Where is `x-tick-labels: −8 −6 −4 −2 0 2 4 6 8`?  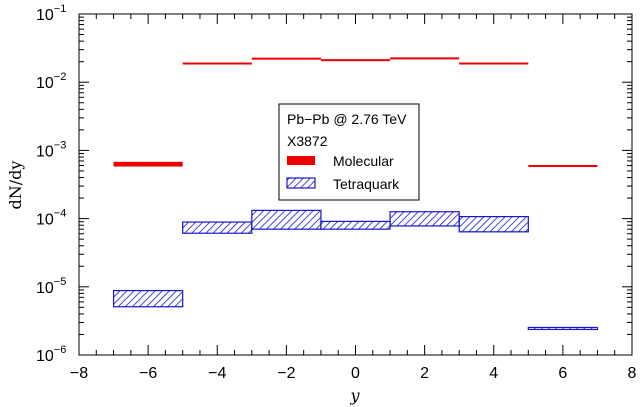
x-tick-labels: −8 −6 −4 −2 0 2 4 6 8 is located at coordinates (353, 373).